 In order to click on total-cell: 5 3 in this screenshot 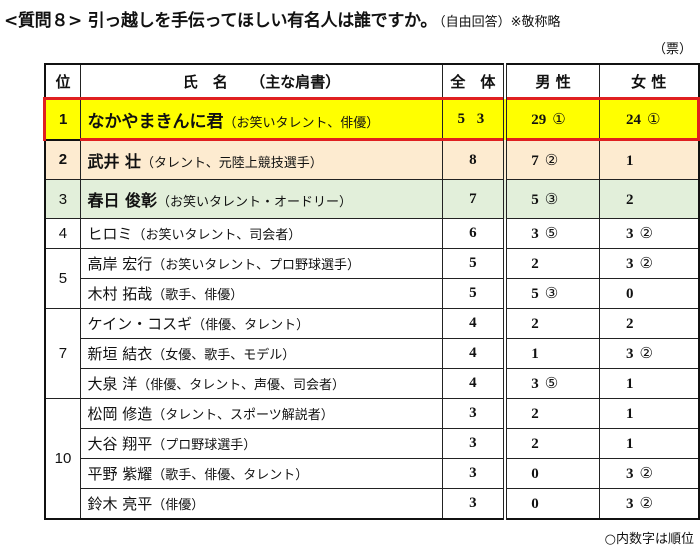, I will do `click(474, 119)`.